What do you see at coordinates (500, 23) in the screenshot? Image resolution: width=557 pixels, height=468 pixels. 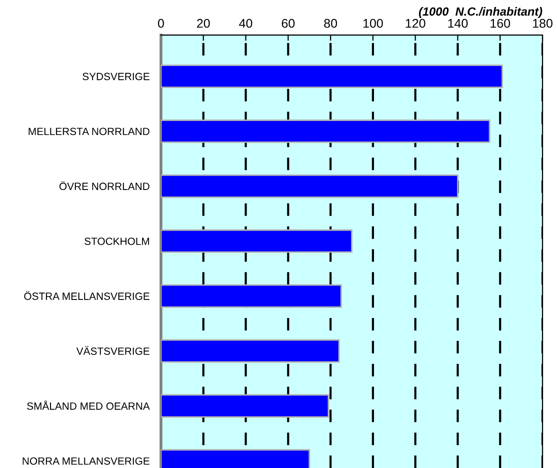 I see `x-tick-label: 160` at bounding box center [500, 23].